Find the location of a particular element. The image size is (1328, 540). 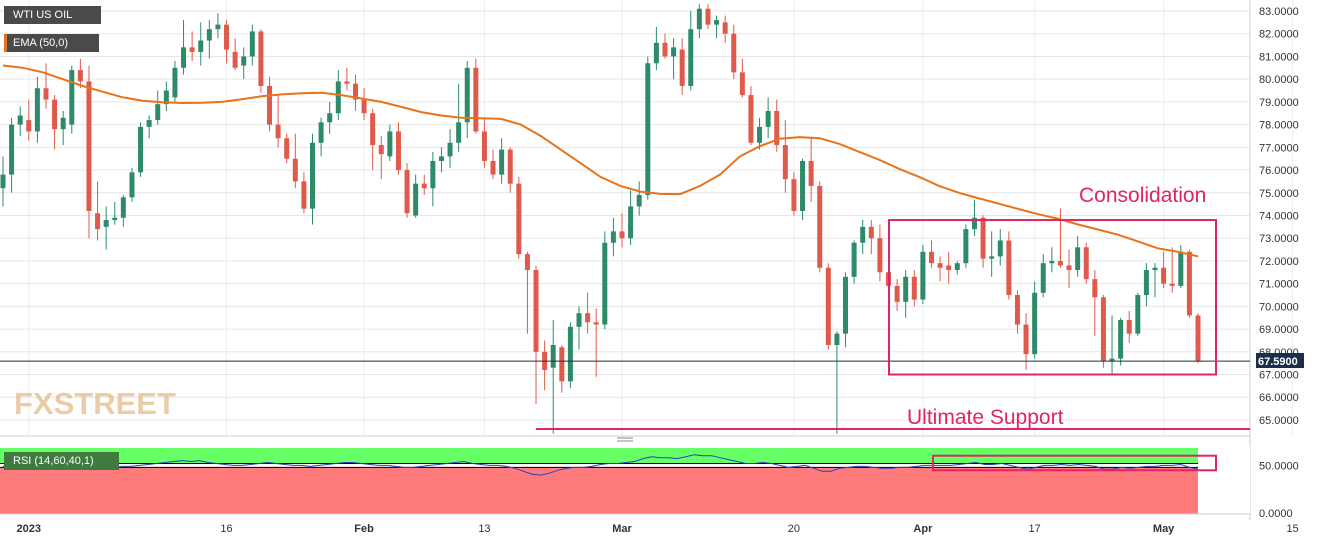

ema-legend-label: EMA (50,0) is located at coordinates (51, 43).